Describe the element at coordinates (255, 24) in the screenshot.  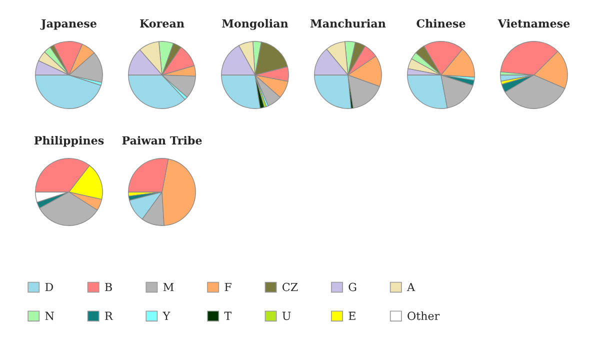
I see `chart-title: Mongolian` at that location.